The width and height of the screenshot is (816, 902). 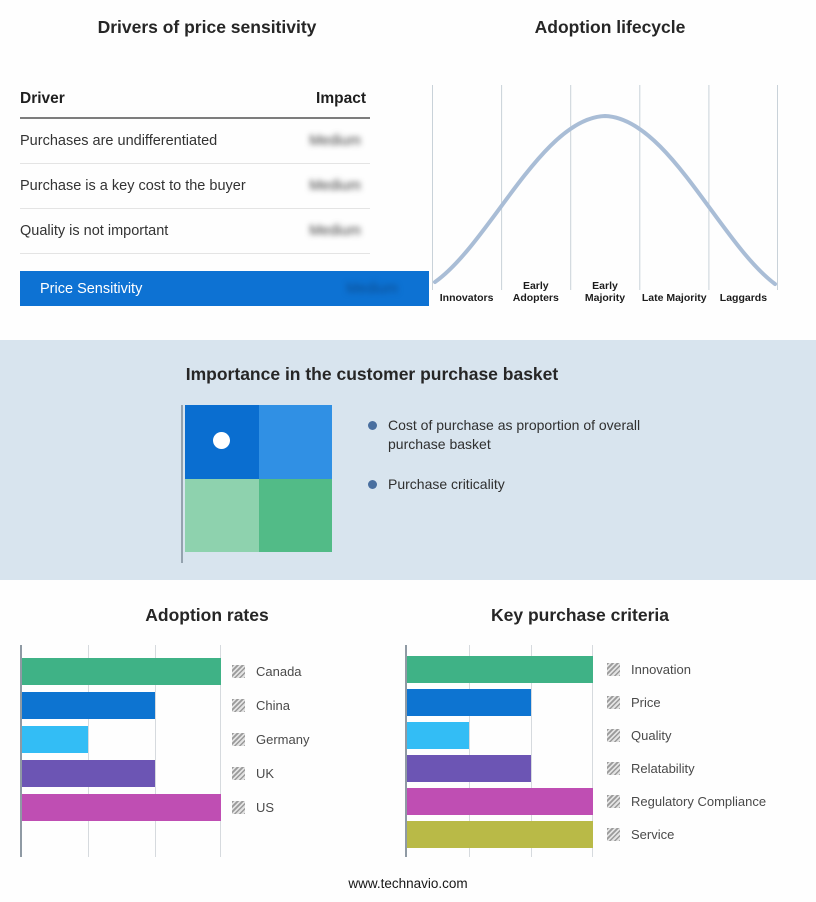 What do you see at coordinates (499, 751) in the screenshot?
I see `key-purchase-criteria-chart` at bounding box center [499, 751].